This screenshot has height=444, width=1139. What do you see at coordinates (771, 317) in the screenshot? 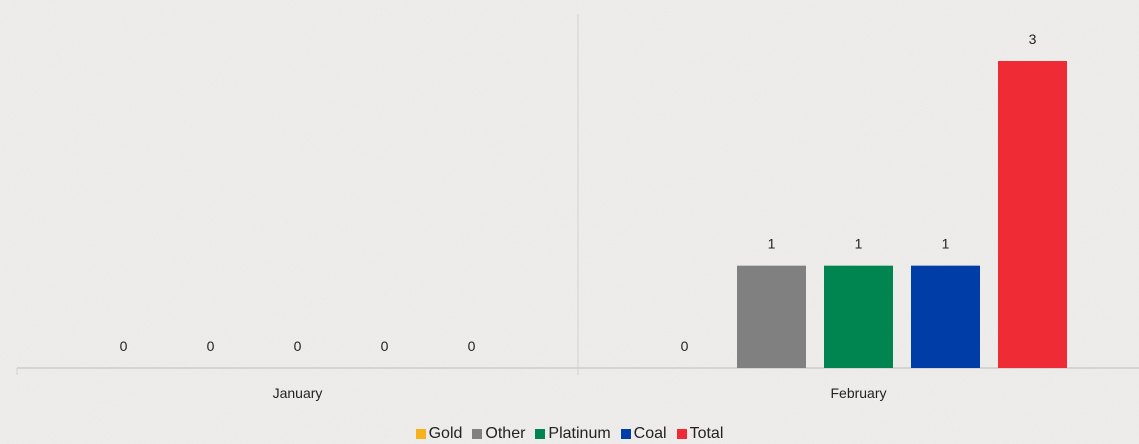
I see `bar-other-february` at bounding box center [771, 317].